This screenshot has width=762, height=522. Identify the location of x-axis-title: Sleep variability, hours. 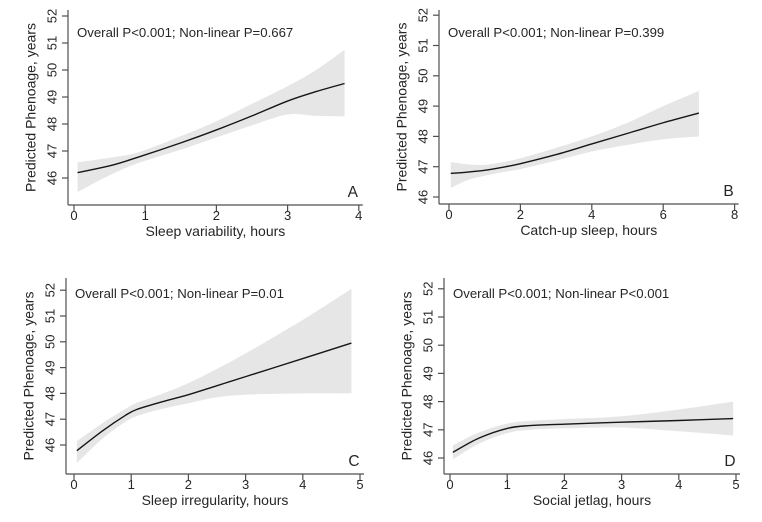
(215, 231).